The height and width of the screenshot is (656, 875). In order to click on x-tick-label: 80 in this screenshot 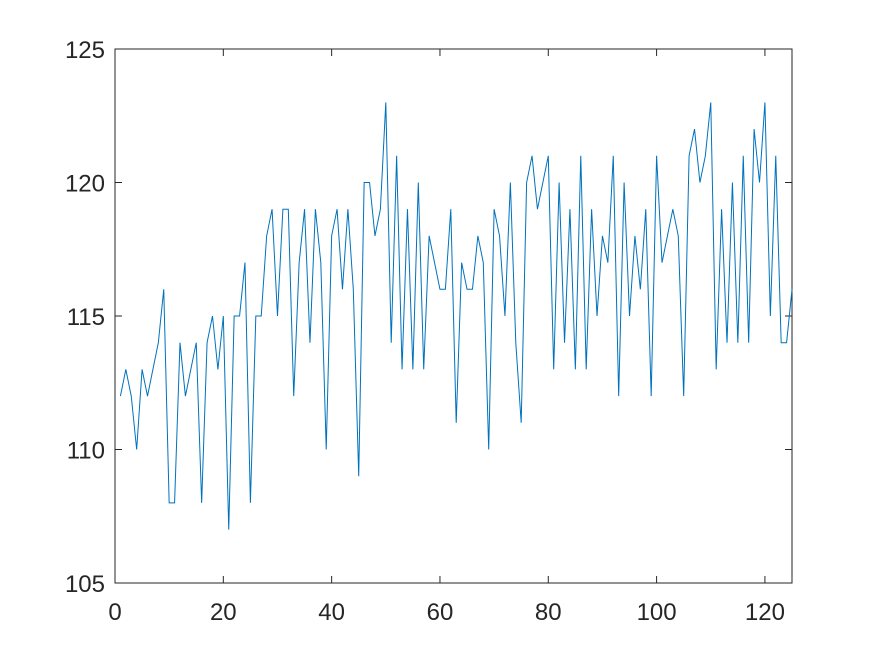, I will do `click(548, 612)`.